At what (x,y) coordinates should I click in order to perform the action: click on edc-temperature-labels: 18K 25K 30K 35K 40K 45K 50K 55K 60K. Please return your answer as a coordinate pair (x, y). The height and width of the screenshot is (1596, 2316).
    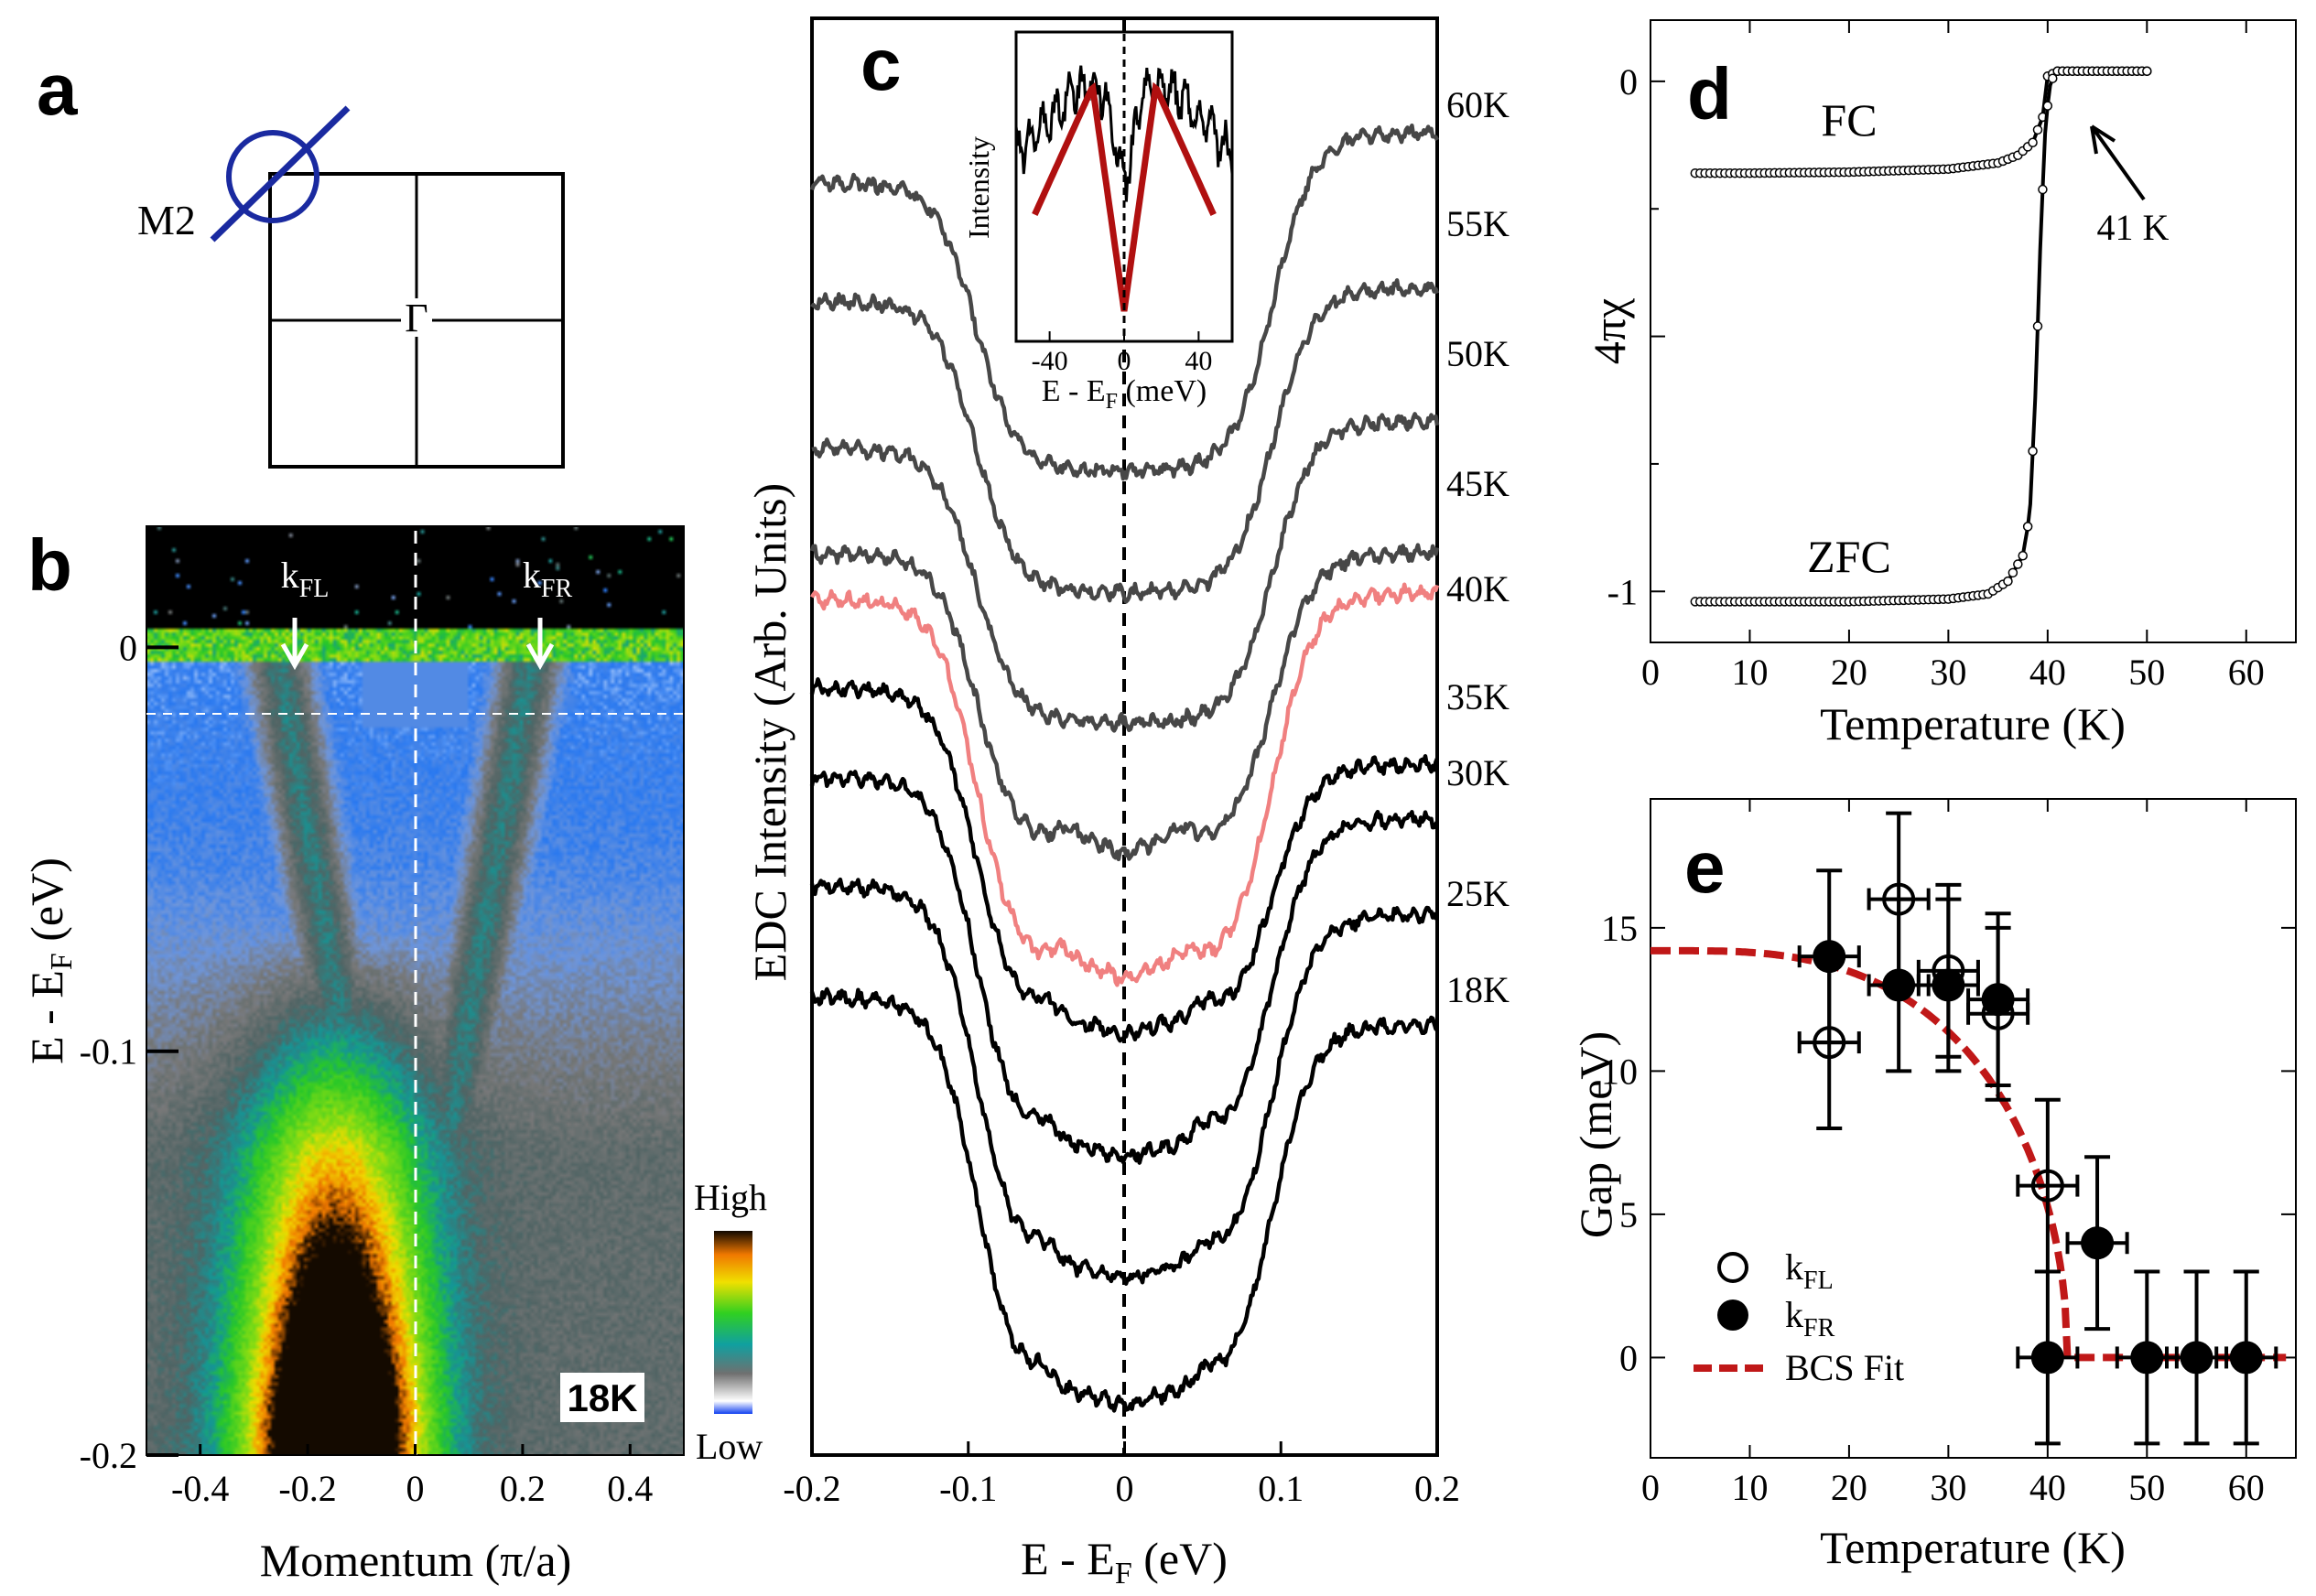
    Looking at the image, I should click on (1478, 547).